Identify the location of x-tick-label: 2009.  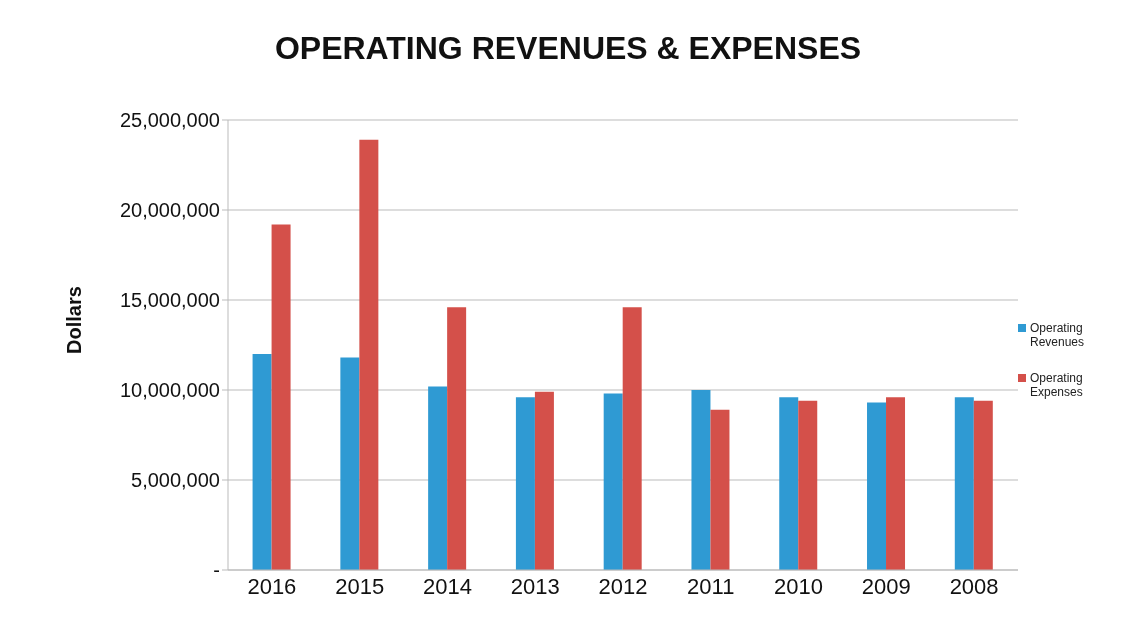
(886, 586).